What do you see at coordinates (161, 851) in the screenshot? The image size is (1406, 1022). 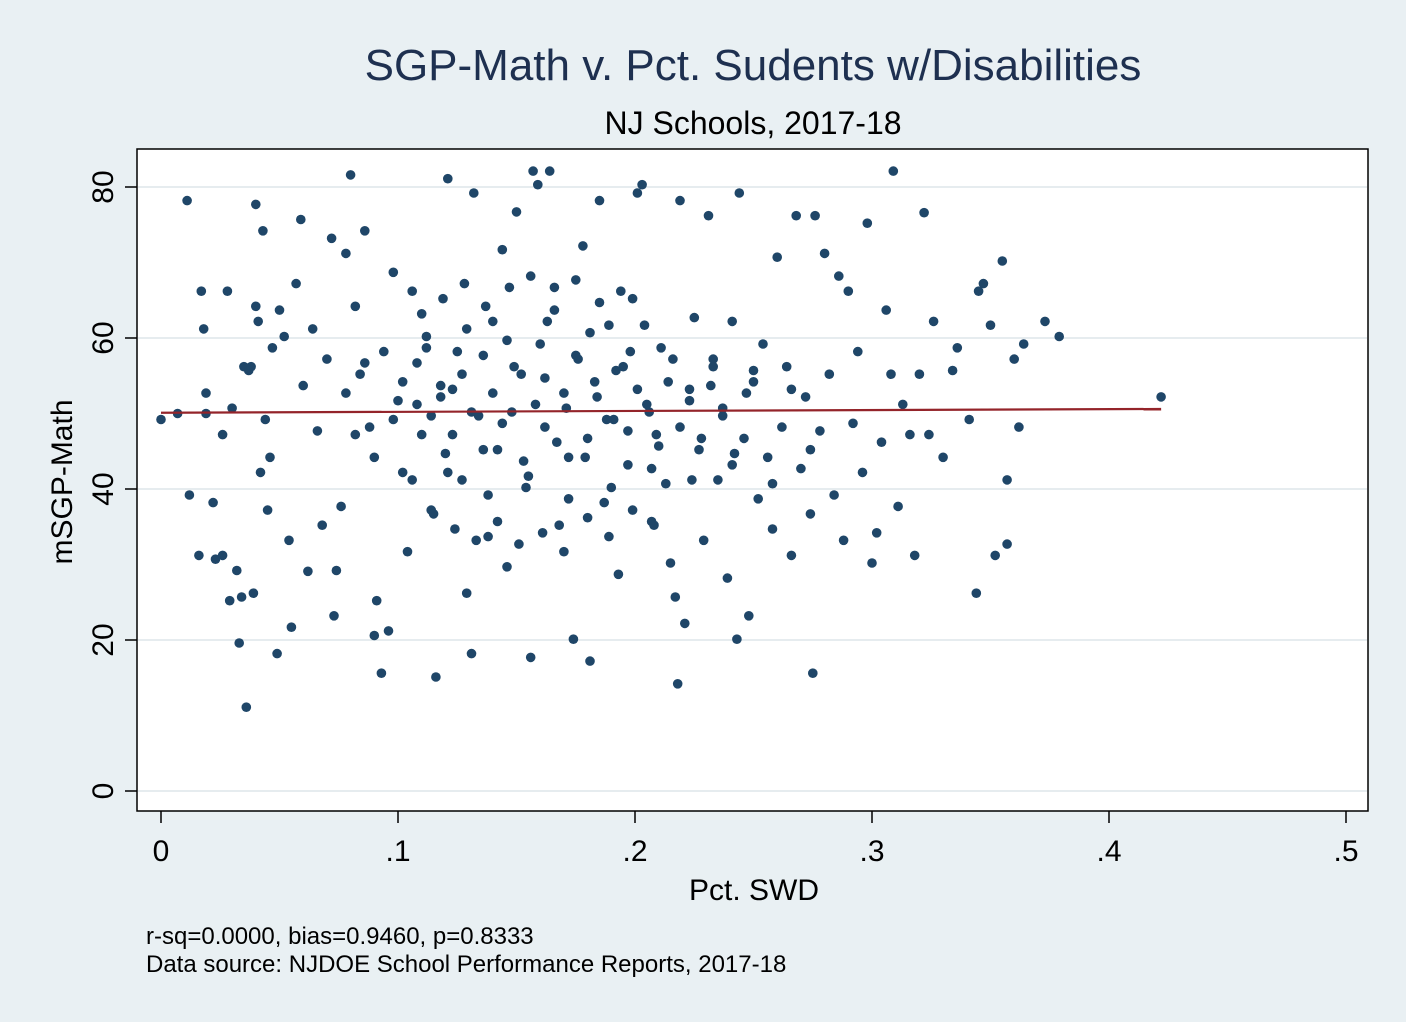 I see `x-tick-label: 0` at bounding box center [161, 851].